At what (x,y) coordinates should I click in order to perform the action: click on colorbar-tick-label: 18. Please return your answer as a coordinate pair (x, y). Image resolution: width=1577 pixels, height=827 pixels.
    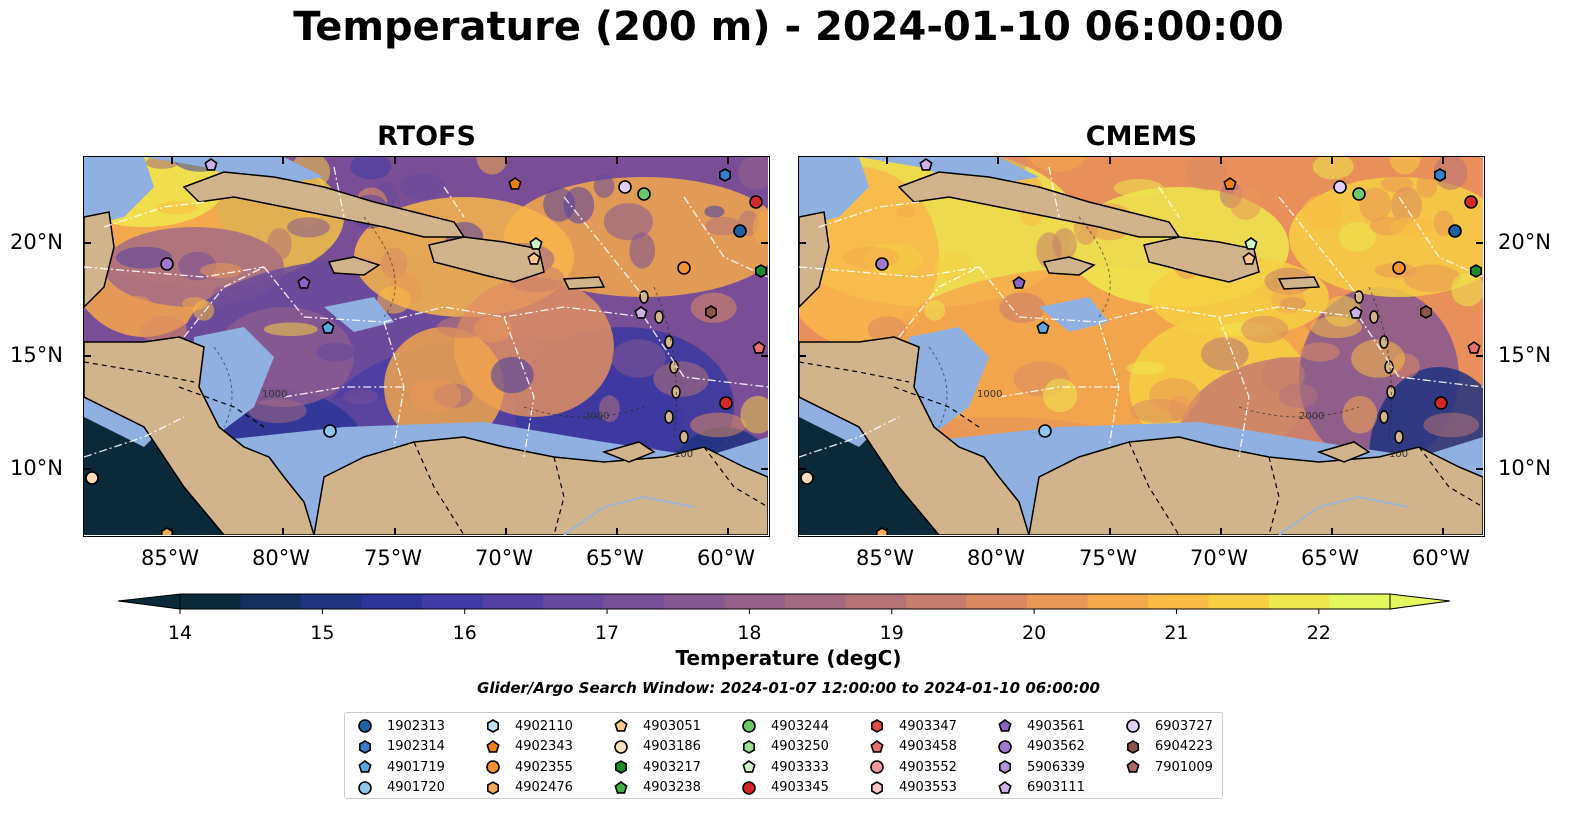
    Looking at the image, I should click on (749, 633).